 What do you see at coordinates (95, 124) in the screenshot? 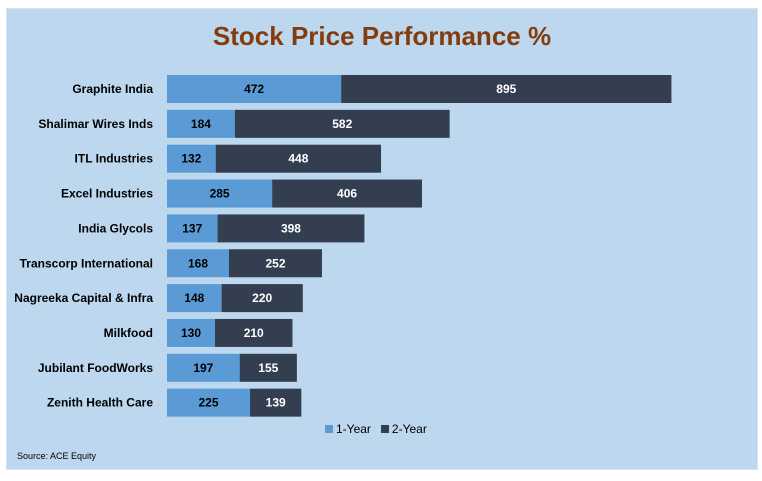
I see `category-label-shalimar-wires-inds: Shalimar Wires Inds` at bounding box center [95, 124].